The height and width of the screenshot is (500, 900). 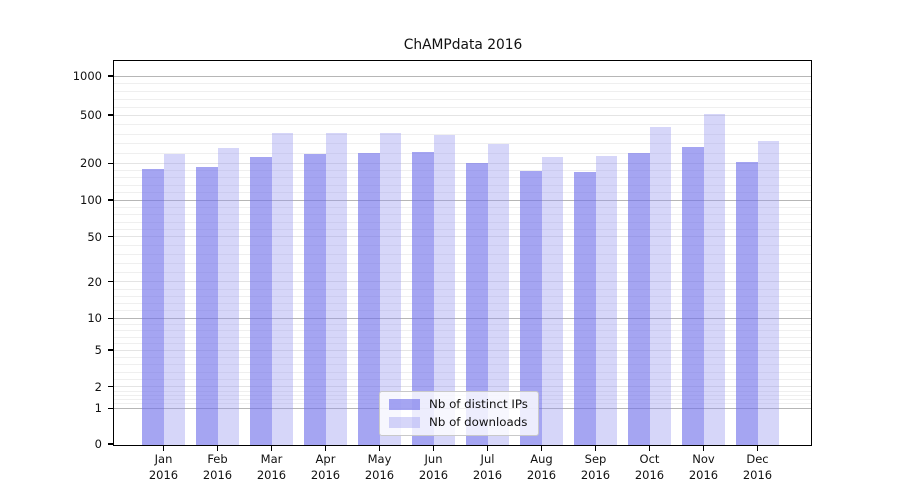 I want to click on bar-jul-distinct-ips, so click(x=477, y=304).